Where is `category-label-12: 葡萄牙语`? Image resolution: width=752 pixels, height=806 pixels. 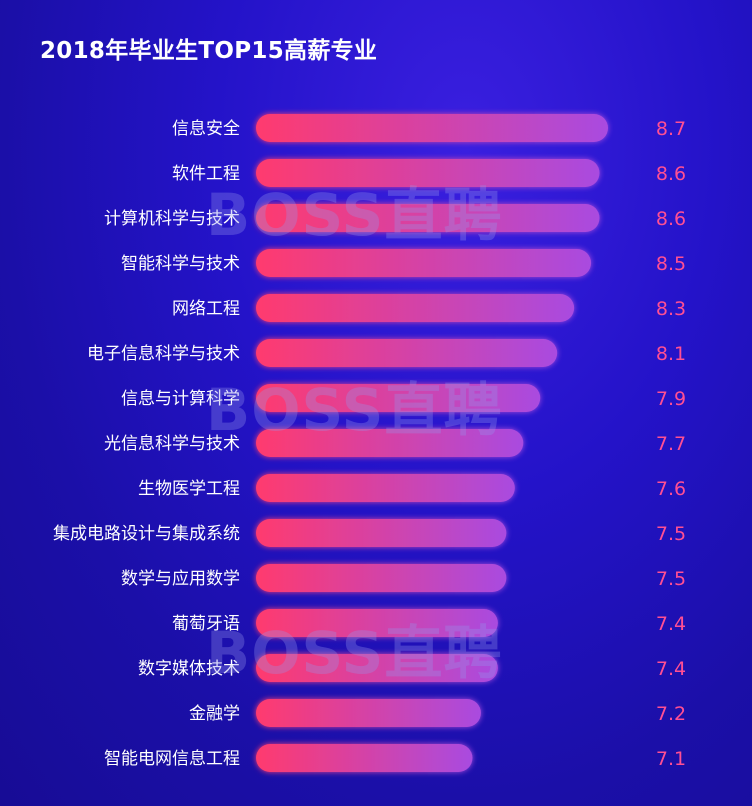 category-label-12: 葡萄牙语 is located at coordinates (206, 624).